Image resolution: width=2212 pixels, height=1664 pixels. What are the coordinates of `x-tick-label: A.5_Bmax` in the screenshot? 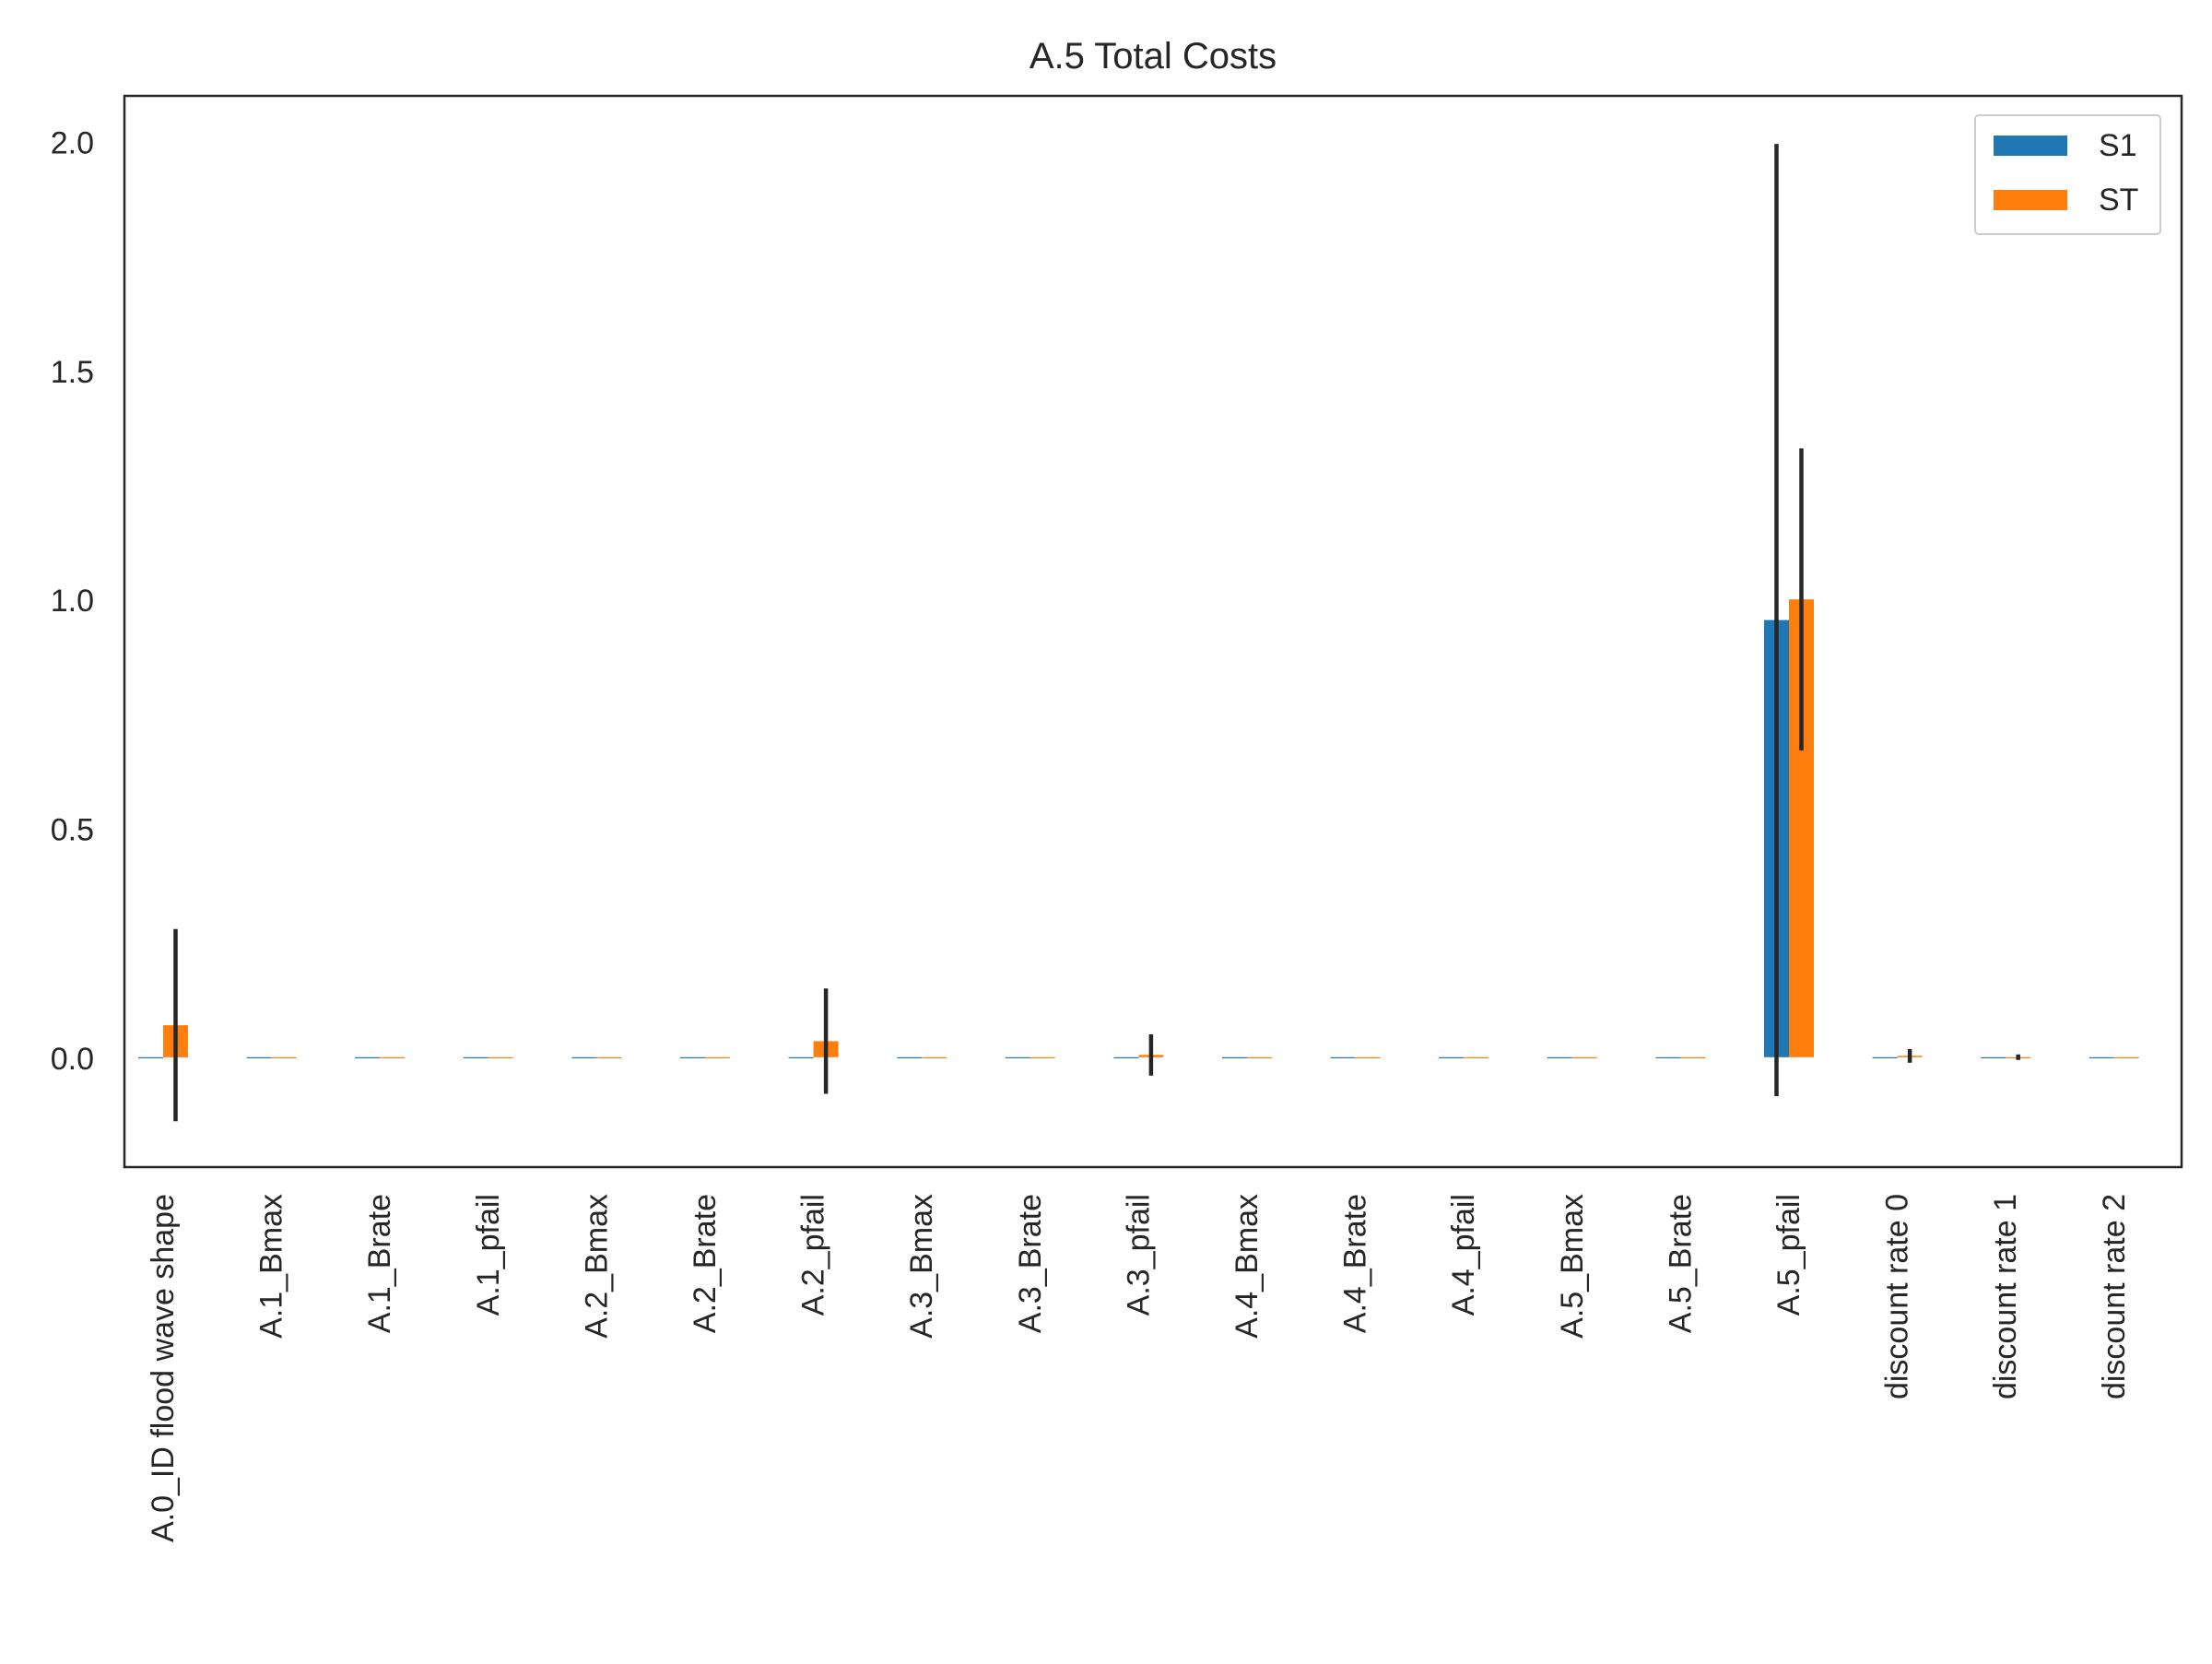 It's located at (1572, 1266).